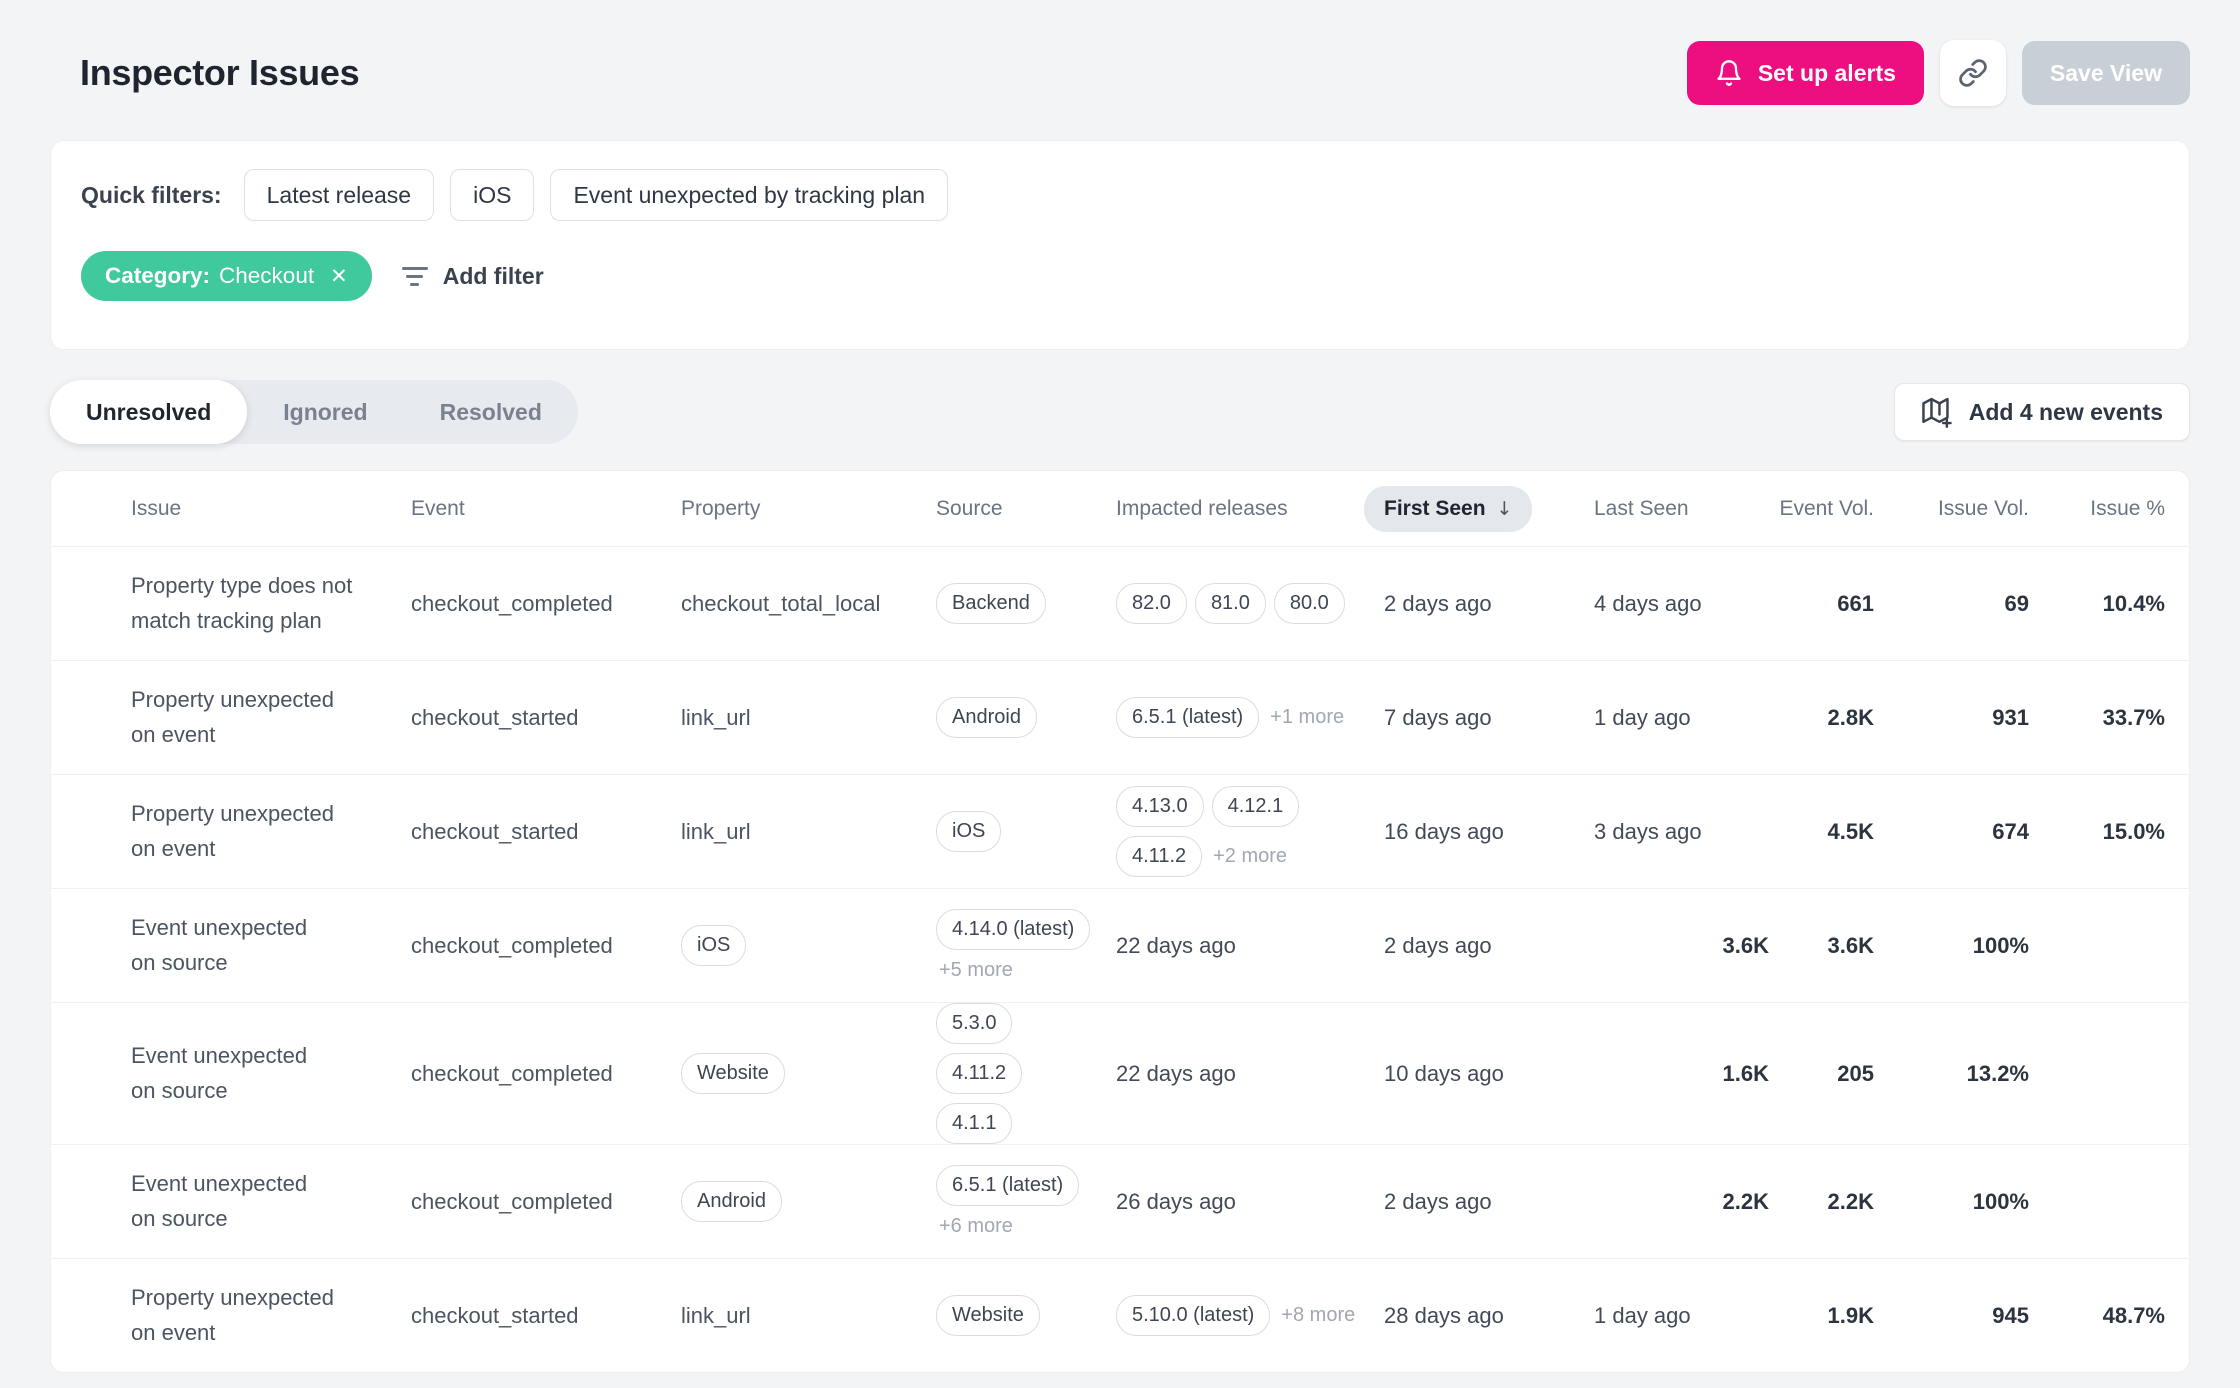 The image size is (2240, 1388). What do you see at coordinates (1202, 508) in the screenshot?
I see `col-impacted-releases: Impacted releases` at bounding box center [1202, 508].